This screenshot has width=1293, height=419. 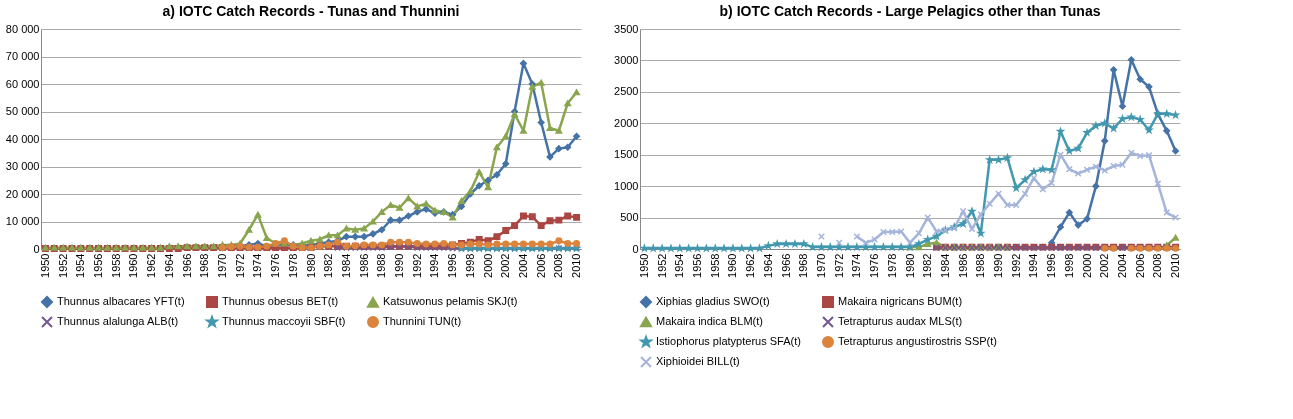 I want to click on legend-label: Thunnus alalunga ALB(t), so click(x=118, y=321).